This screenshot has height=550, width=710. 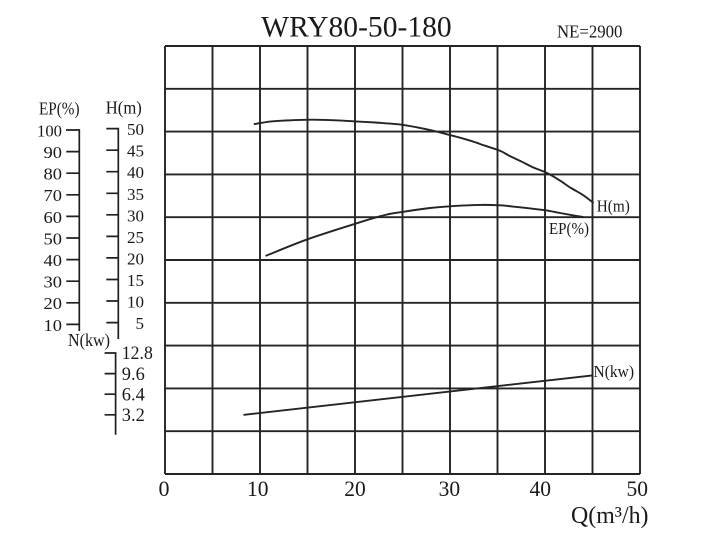 I want to click on svg-text: 5, so click(x=140, y=323).